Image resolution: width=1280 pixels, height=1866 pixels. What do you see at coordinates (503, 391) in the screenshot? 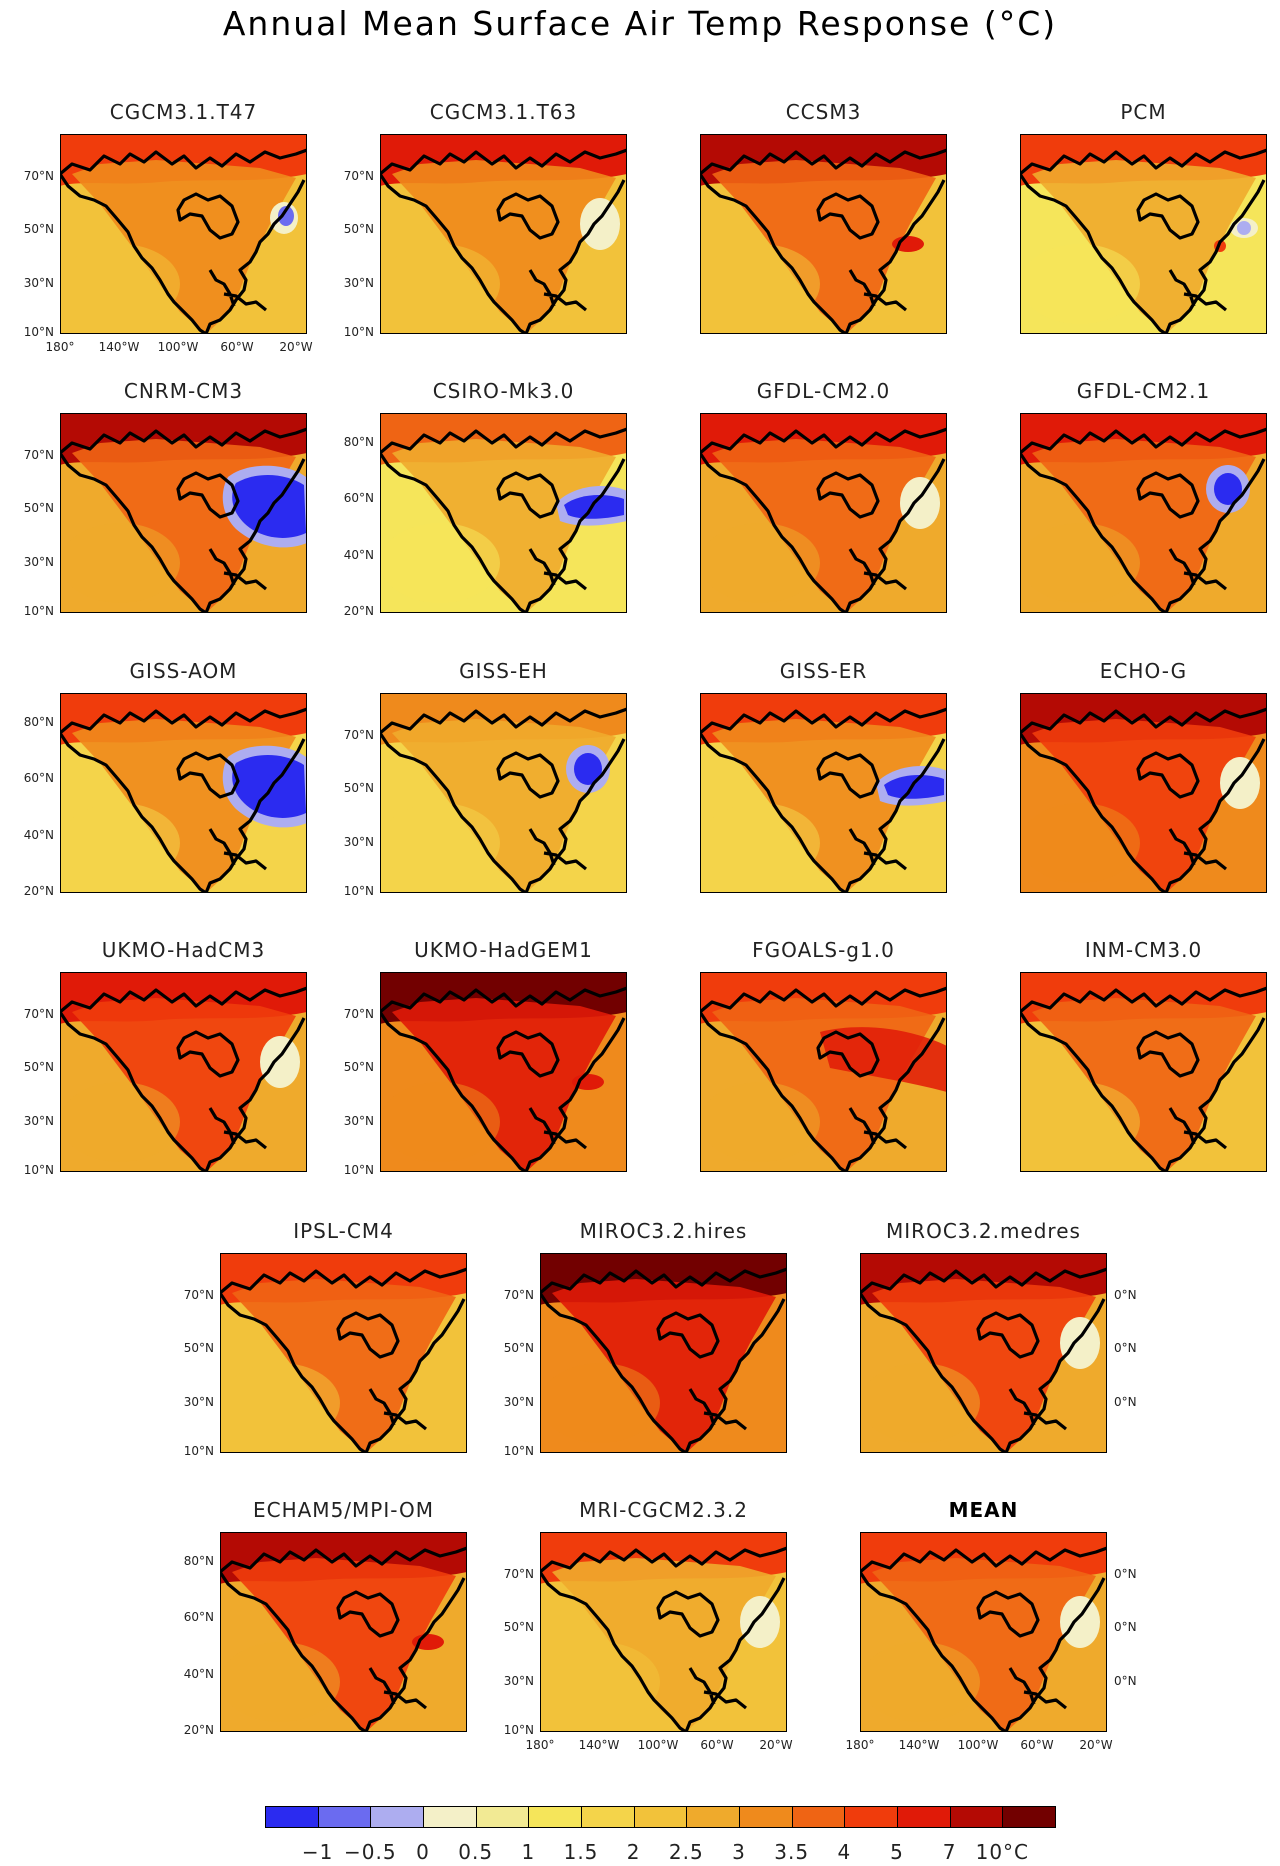
I see `panel-title: CSIRO-Mk3.0` at bounding box center [503, 391].